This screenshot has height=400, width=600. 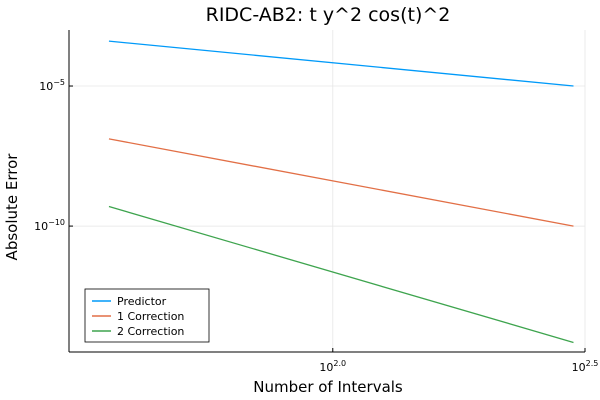 I want to click on legend: Predictor 1 Correction 2 Correction, so click(x=147, y=315).